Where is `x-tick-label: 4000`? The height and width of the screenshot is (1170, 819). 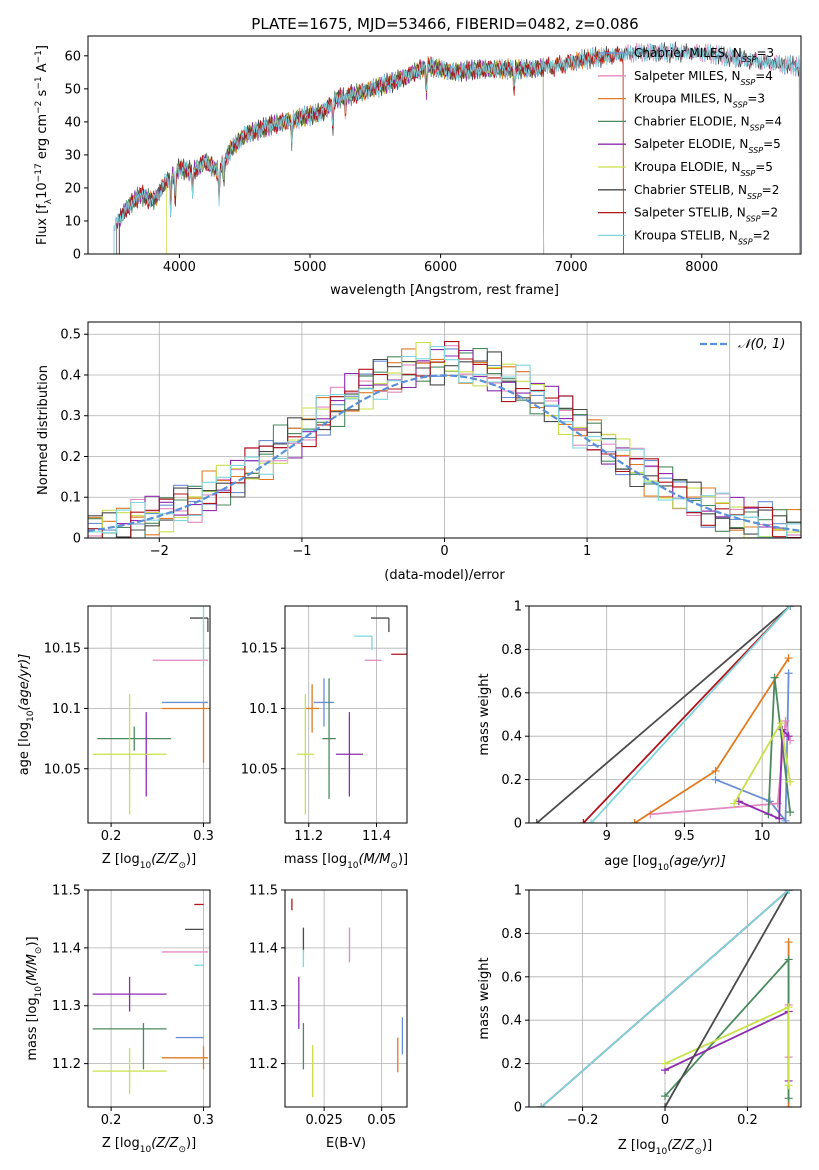 x-tick-label: 4000 is located at coordinates (179, 267).